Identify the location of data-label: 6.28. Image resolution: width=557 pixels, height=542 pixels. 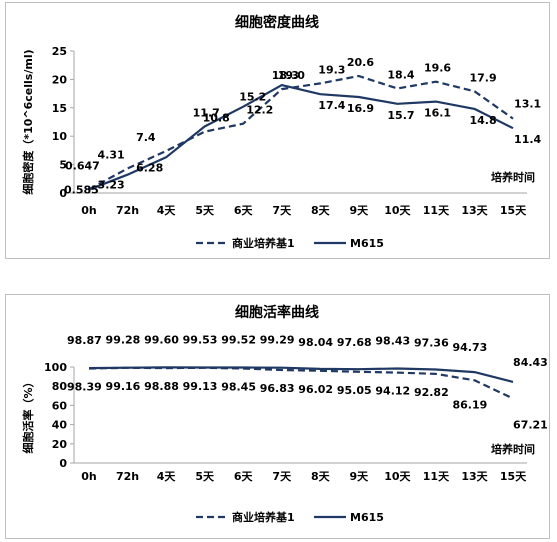
(149, 167).